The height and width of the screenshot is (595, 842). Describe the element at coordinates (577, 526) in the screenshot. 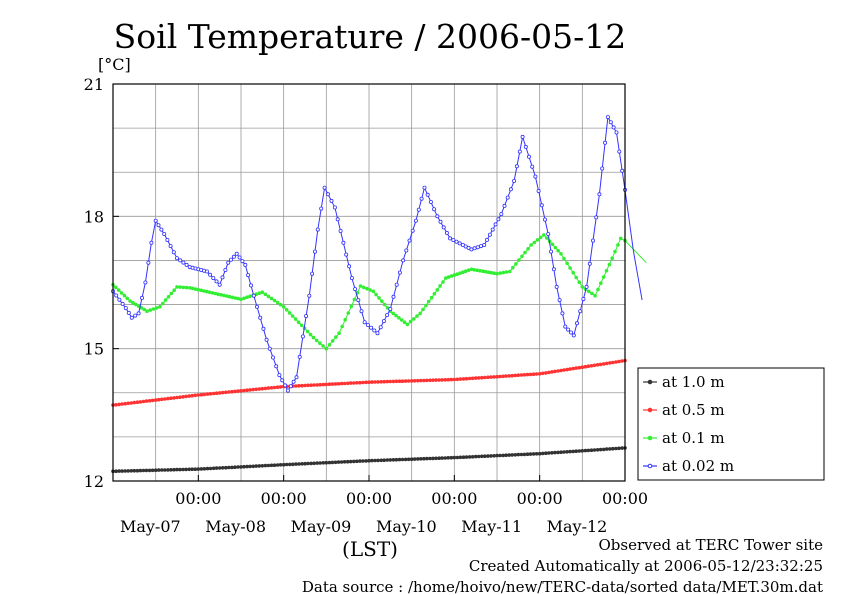

I see `x-tick-date-label: May-12` at that location.